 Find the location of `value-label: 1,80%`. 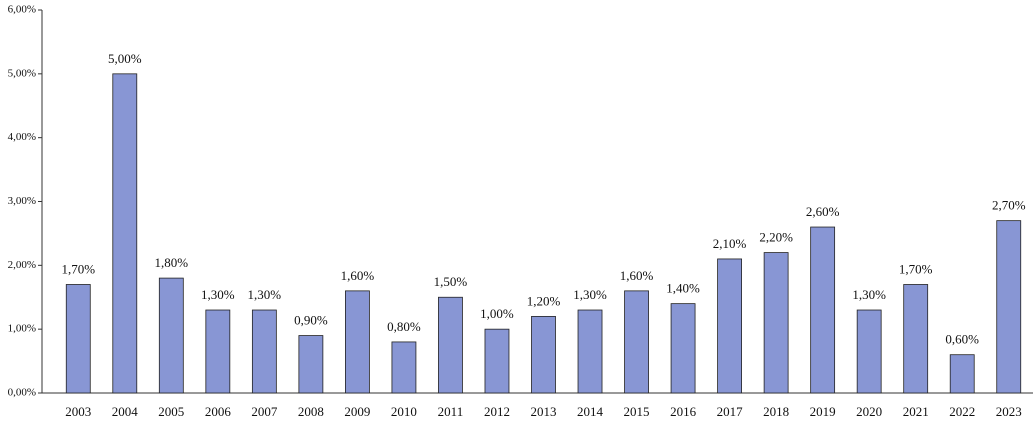

value-label: 1,80% is located at coordinates (172, 262).